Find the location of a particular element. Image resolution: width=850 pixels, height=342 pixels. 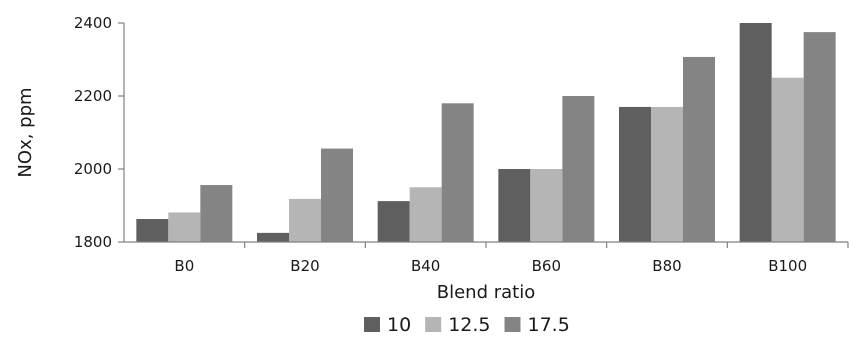

y-tick-label: 2400 is located at coordinates (93, 23).